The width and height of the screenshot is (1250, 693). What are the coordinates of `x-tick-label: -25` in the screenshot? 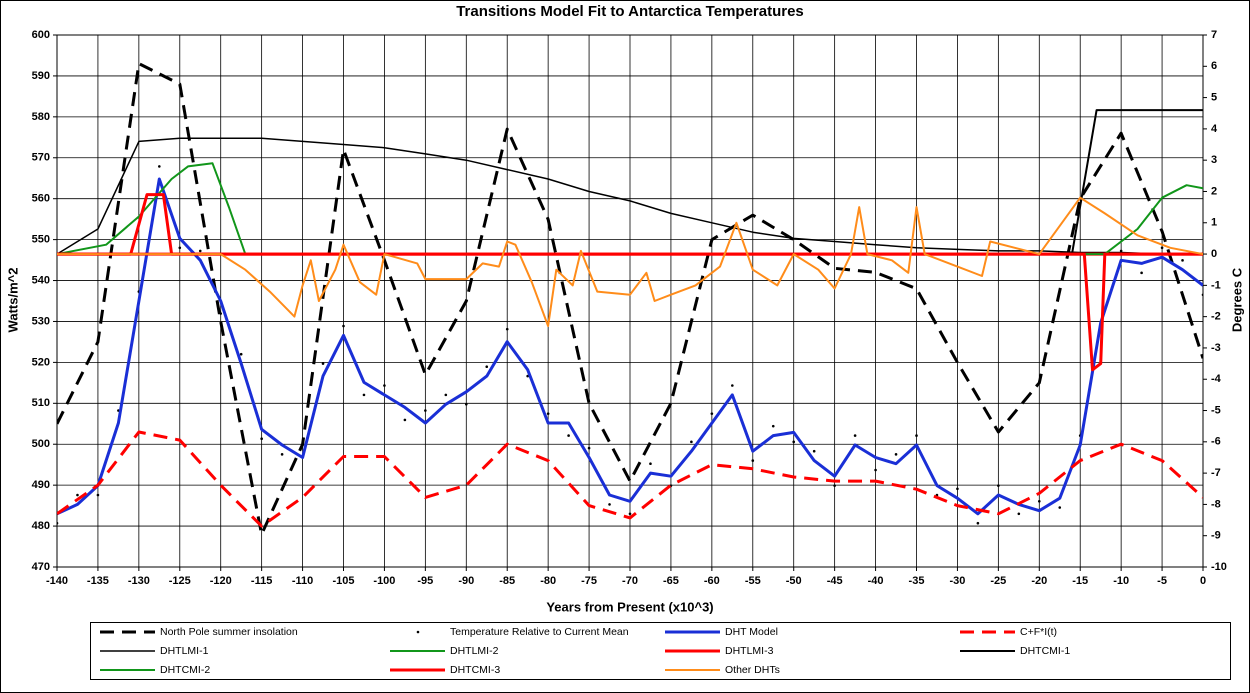 It's located at (998, 581).